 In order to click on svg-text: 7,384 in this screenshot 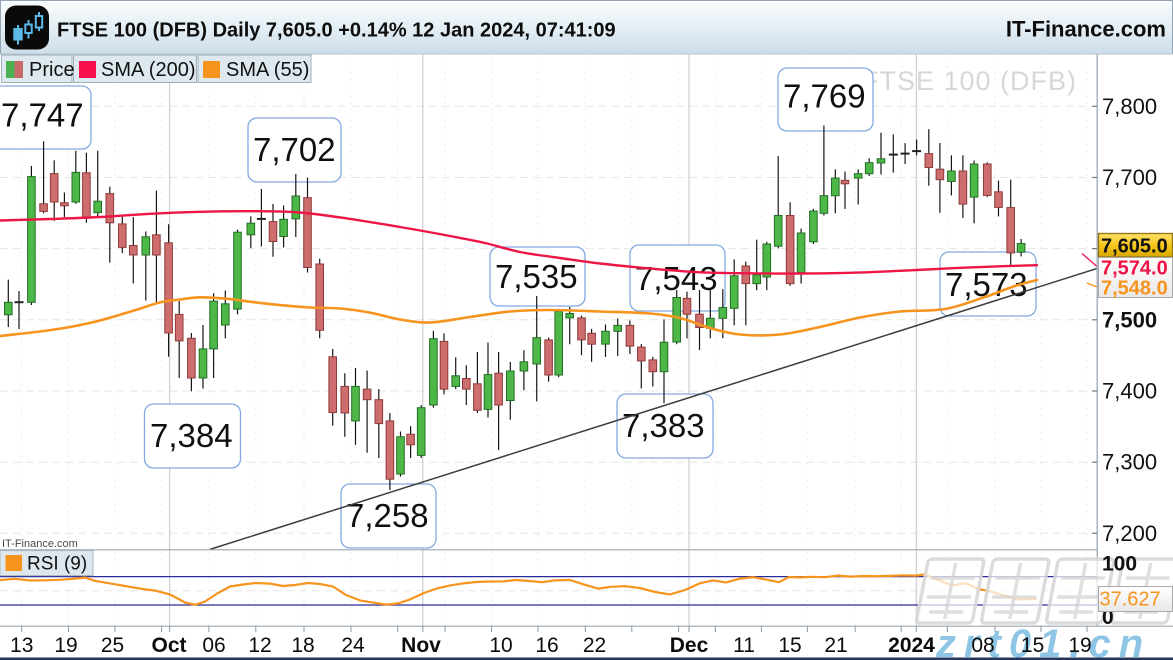, I will do `click(191, 435)`.